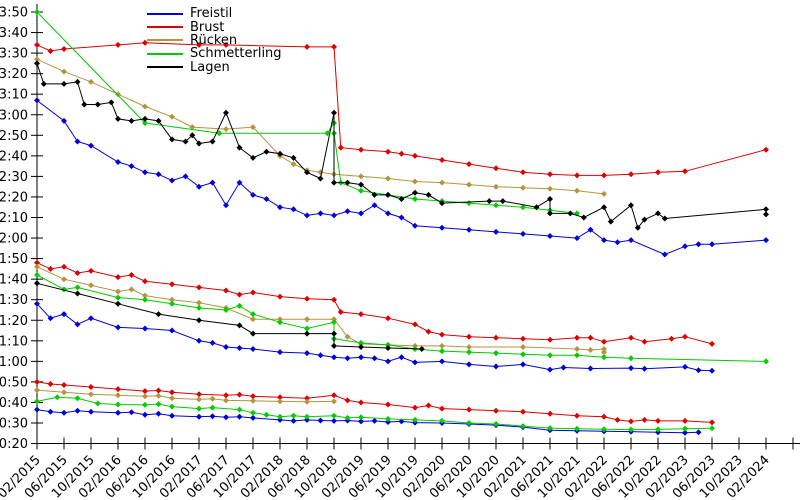  What do you see at coordinates (14, 197) in the screenshot?
I see `y-tick-label: 2:20` at bounding box center [14, 197].